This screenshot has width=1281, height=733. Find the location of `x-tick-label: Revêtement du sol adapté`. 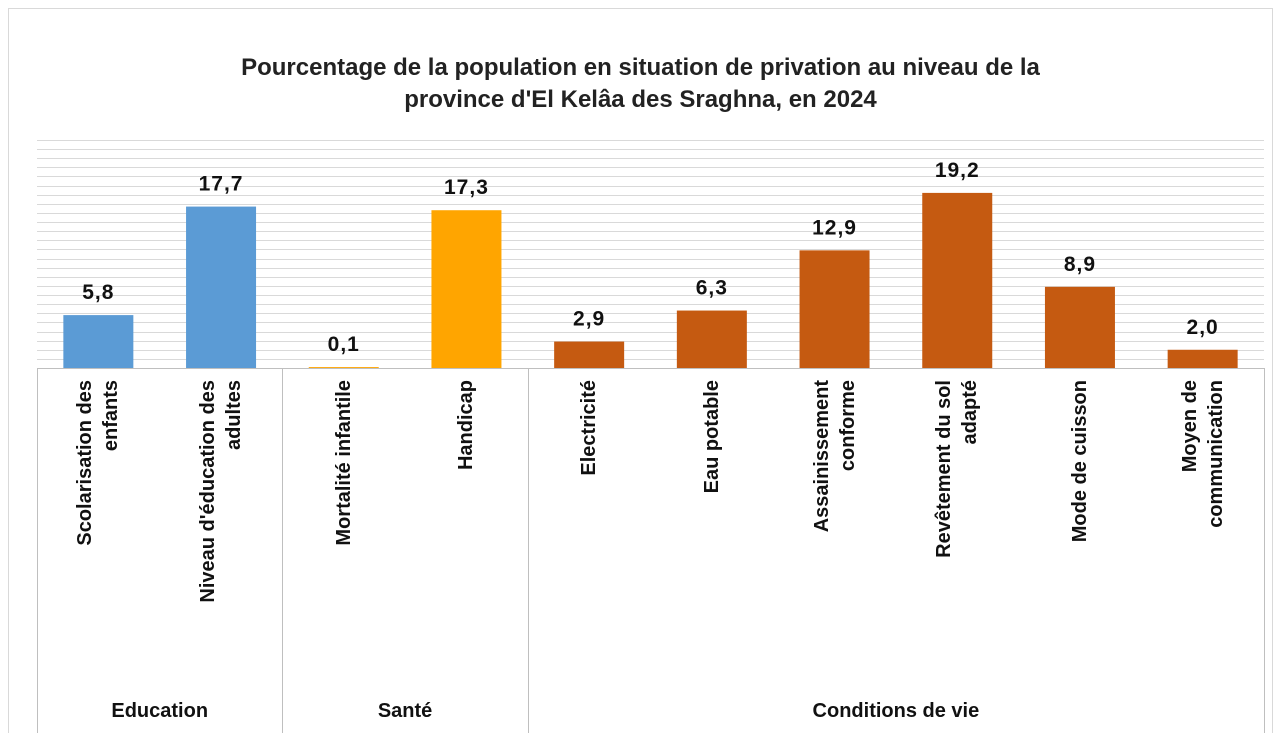

x-tick-label: Revêtement du sol adapté is located at coordinates (957, 469).